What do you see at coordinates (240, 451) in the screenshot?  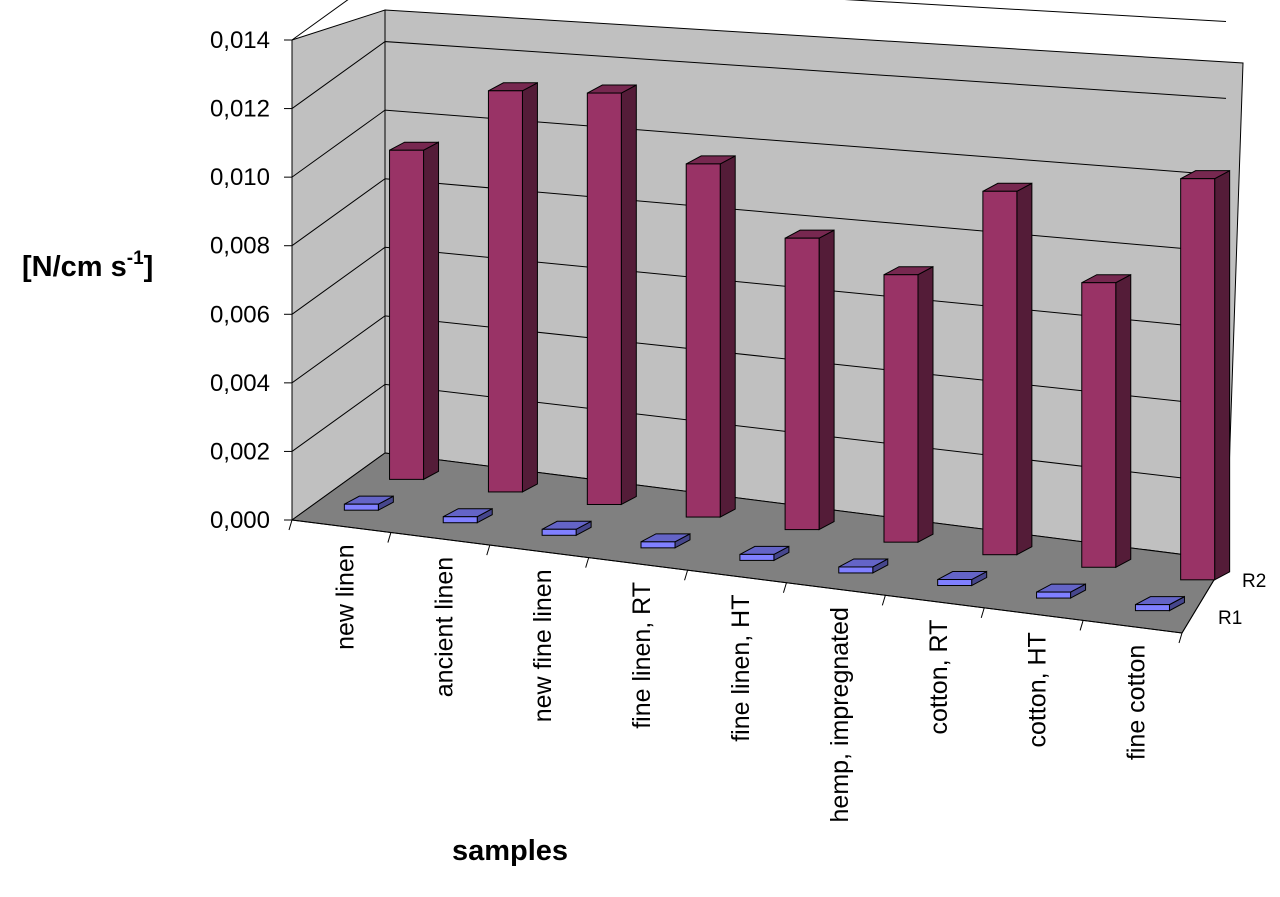 I see `y-tick-label: 0,002` at bounding box center [240, 451].